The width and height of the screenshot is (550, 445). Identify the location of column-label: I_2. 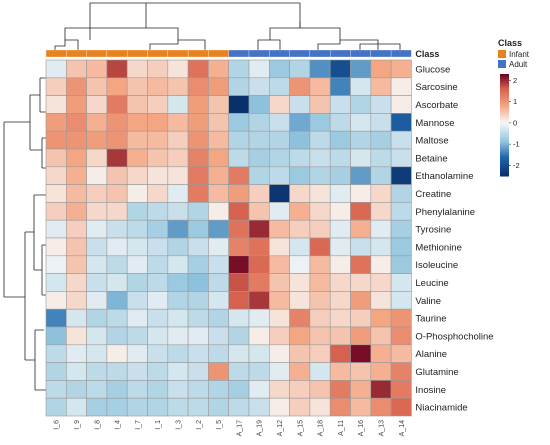
(199, 425).